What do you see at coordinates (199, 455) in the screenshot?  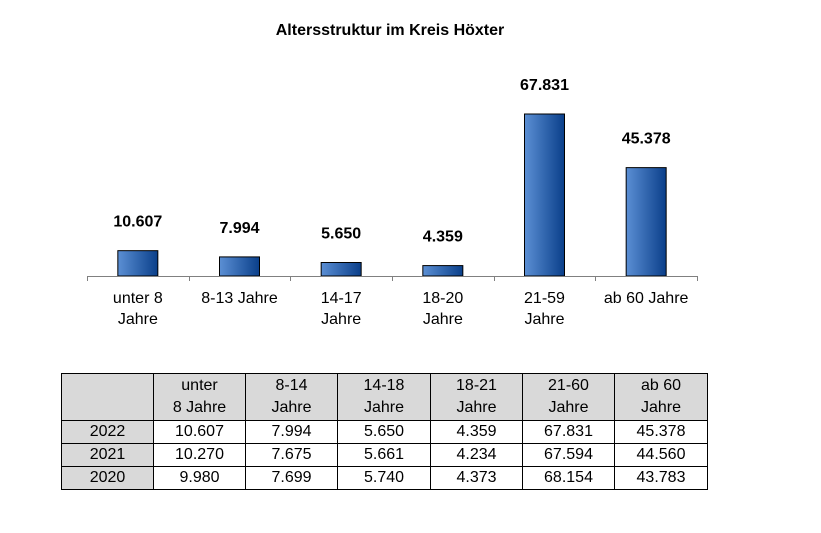 I see `table-cell: 10.270` at bounding box center [199, 455].